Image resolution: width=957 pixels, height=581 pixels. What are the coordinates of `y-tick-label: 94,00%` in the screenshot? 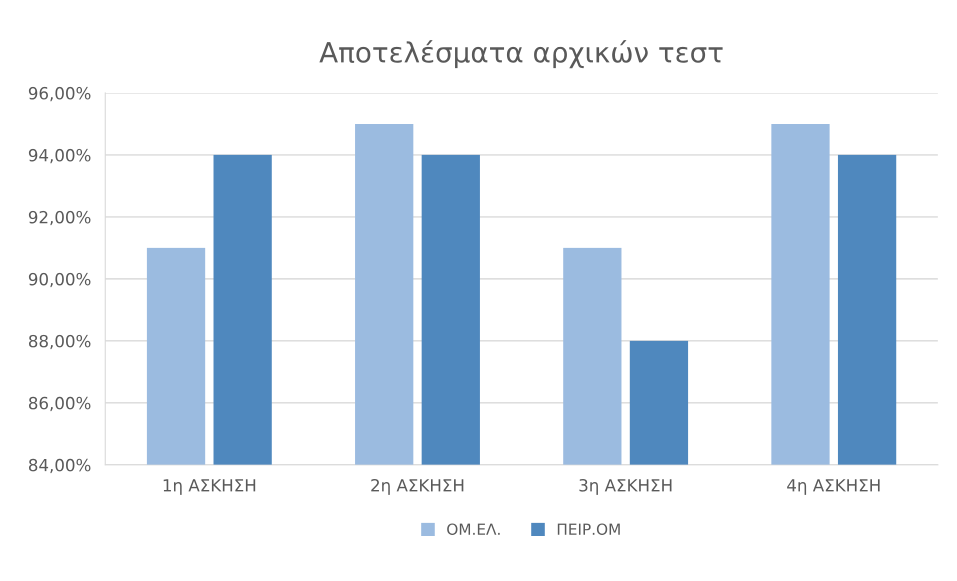 It's located at (59, 156).